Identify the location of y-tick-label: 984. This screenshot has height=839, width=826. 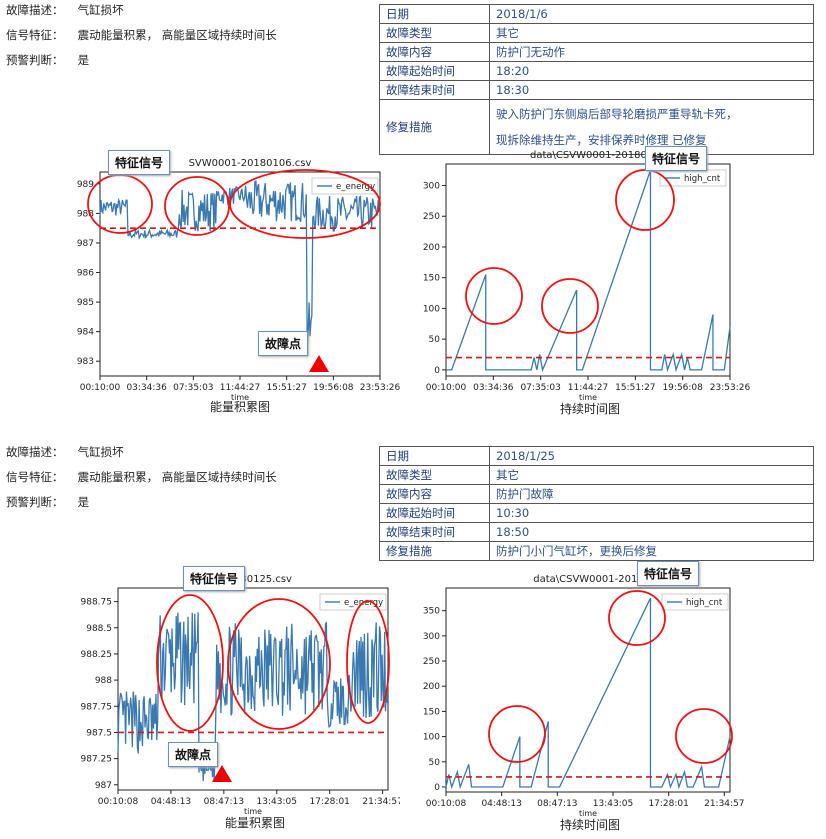
(85, 333).